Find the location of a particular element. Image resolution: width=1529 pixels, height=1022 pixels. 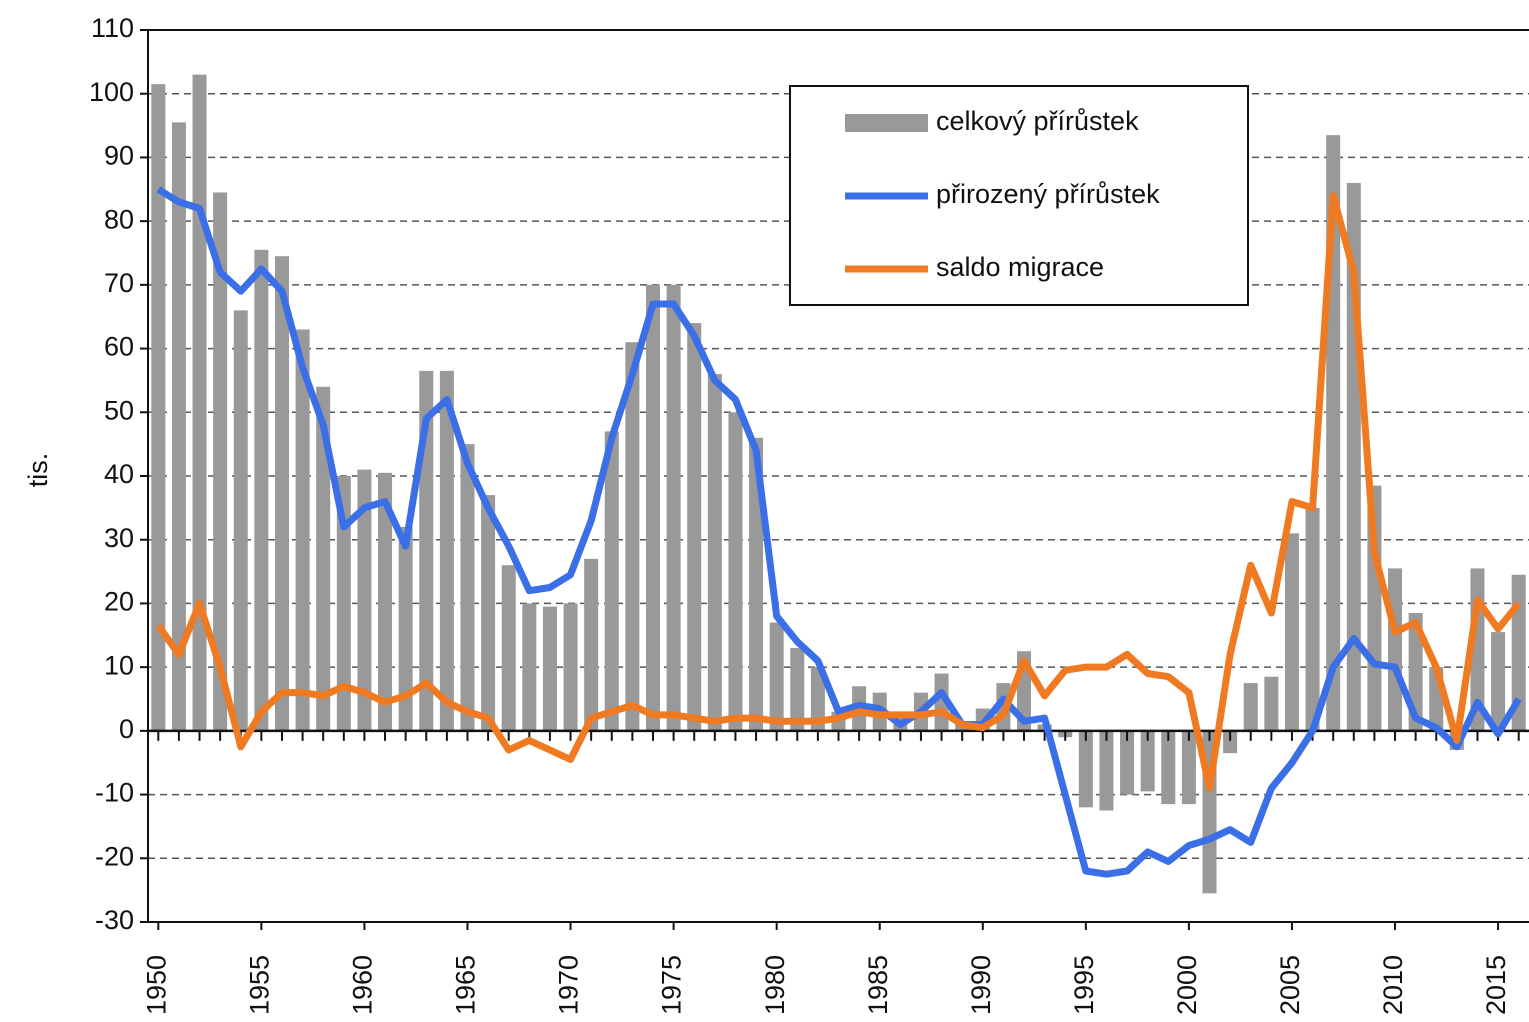

legend-swatch is located at coordinates (886, 123).